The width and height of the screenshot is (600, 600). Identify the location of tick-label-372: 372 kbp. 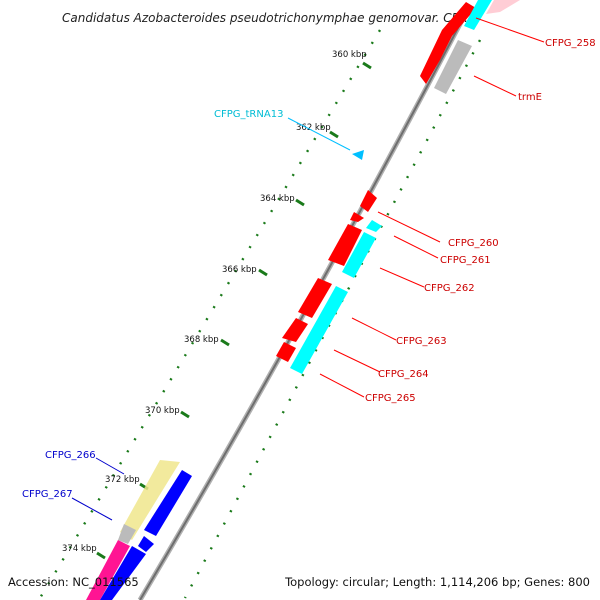
(122, 480).